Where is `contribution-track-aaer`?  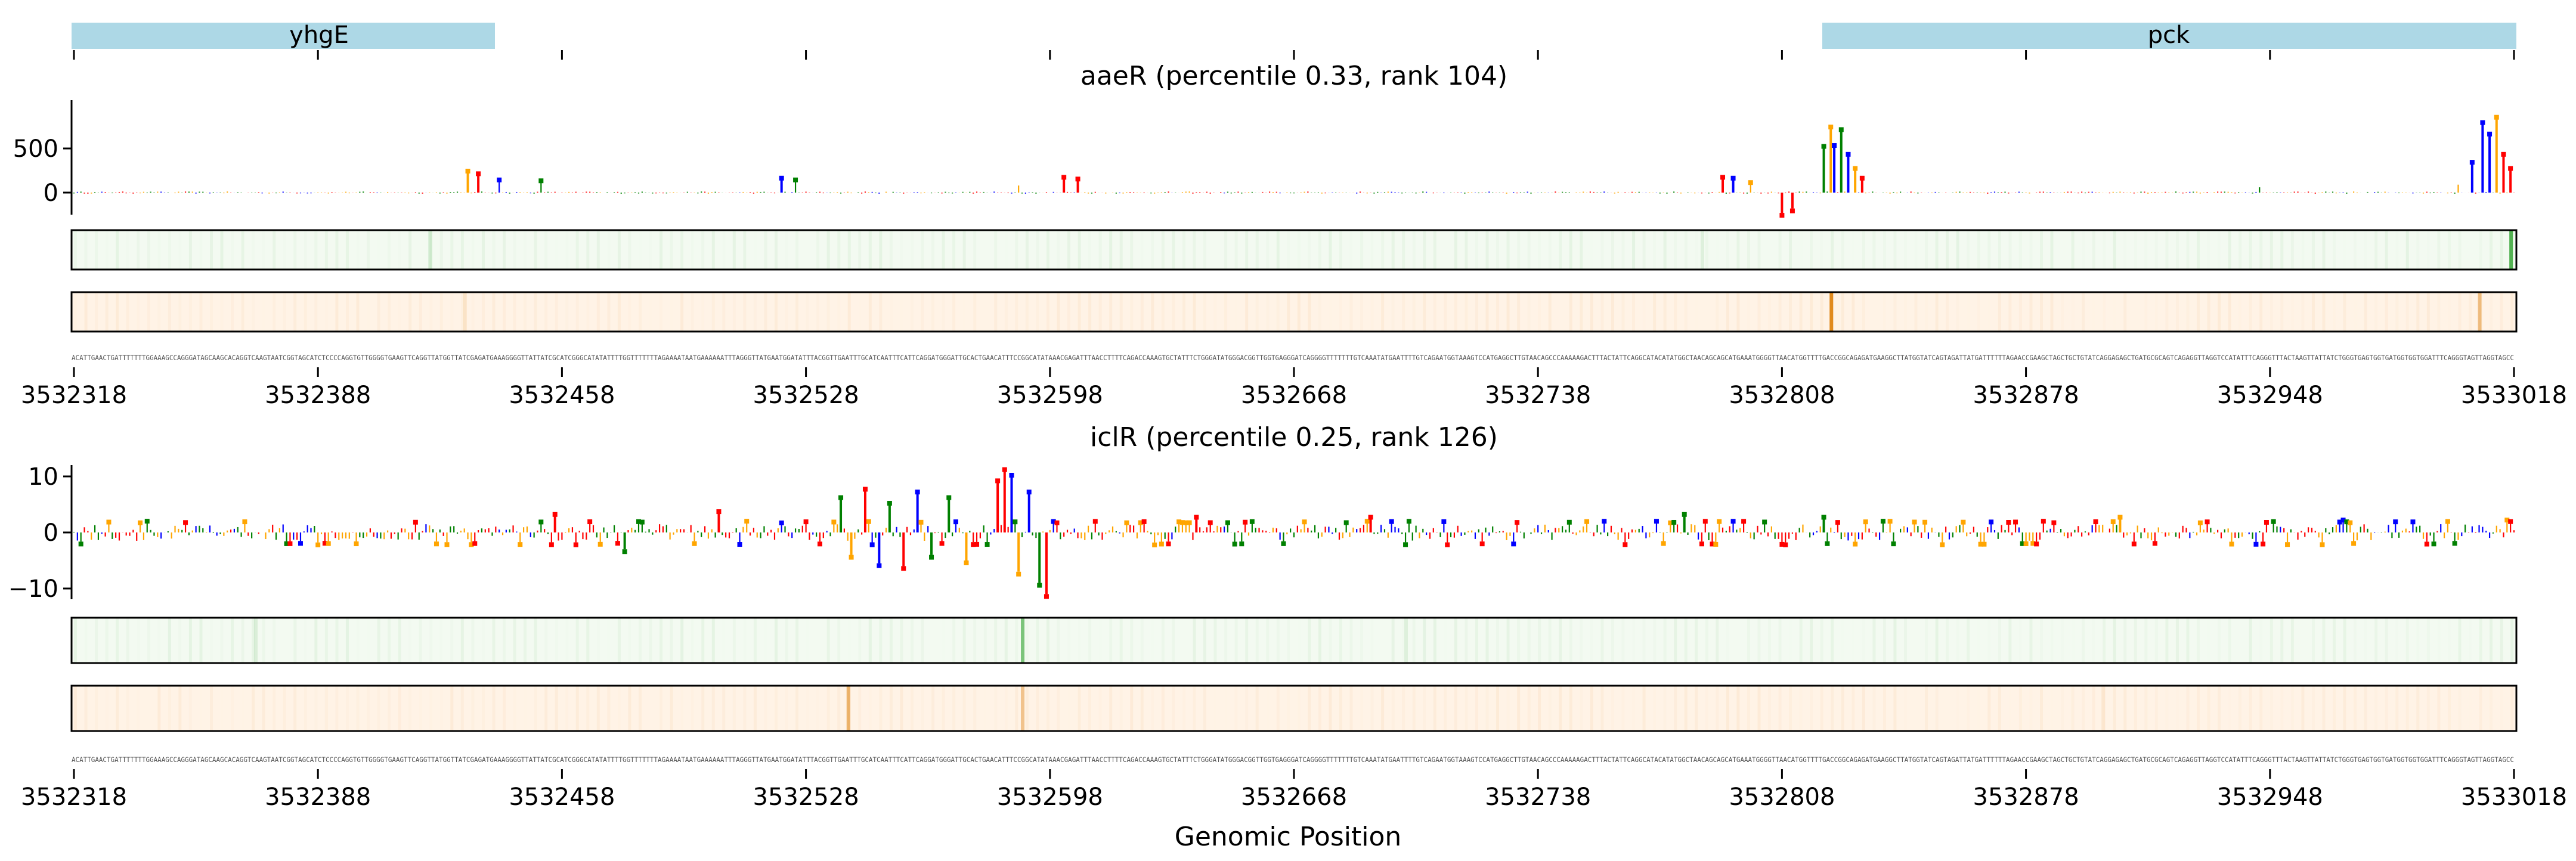 contribution-track-aaer is located at coordinates (1294, 166).